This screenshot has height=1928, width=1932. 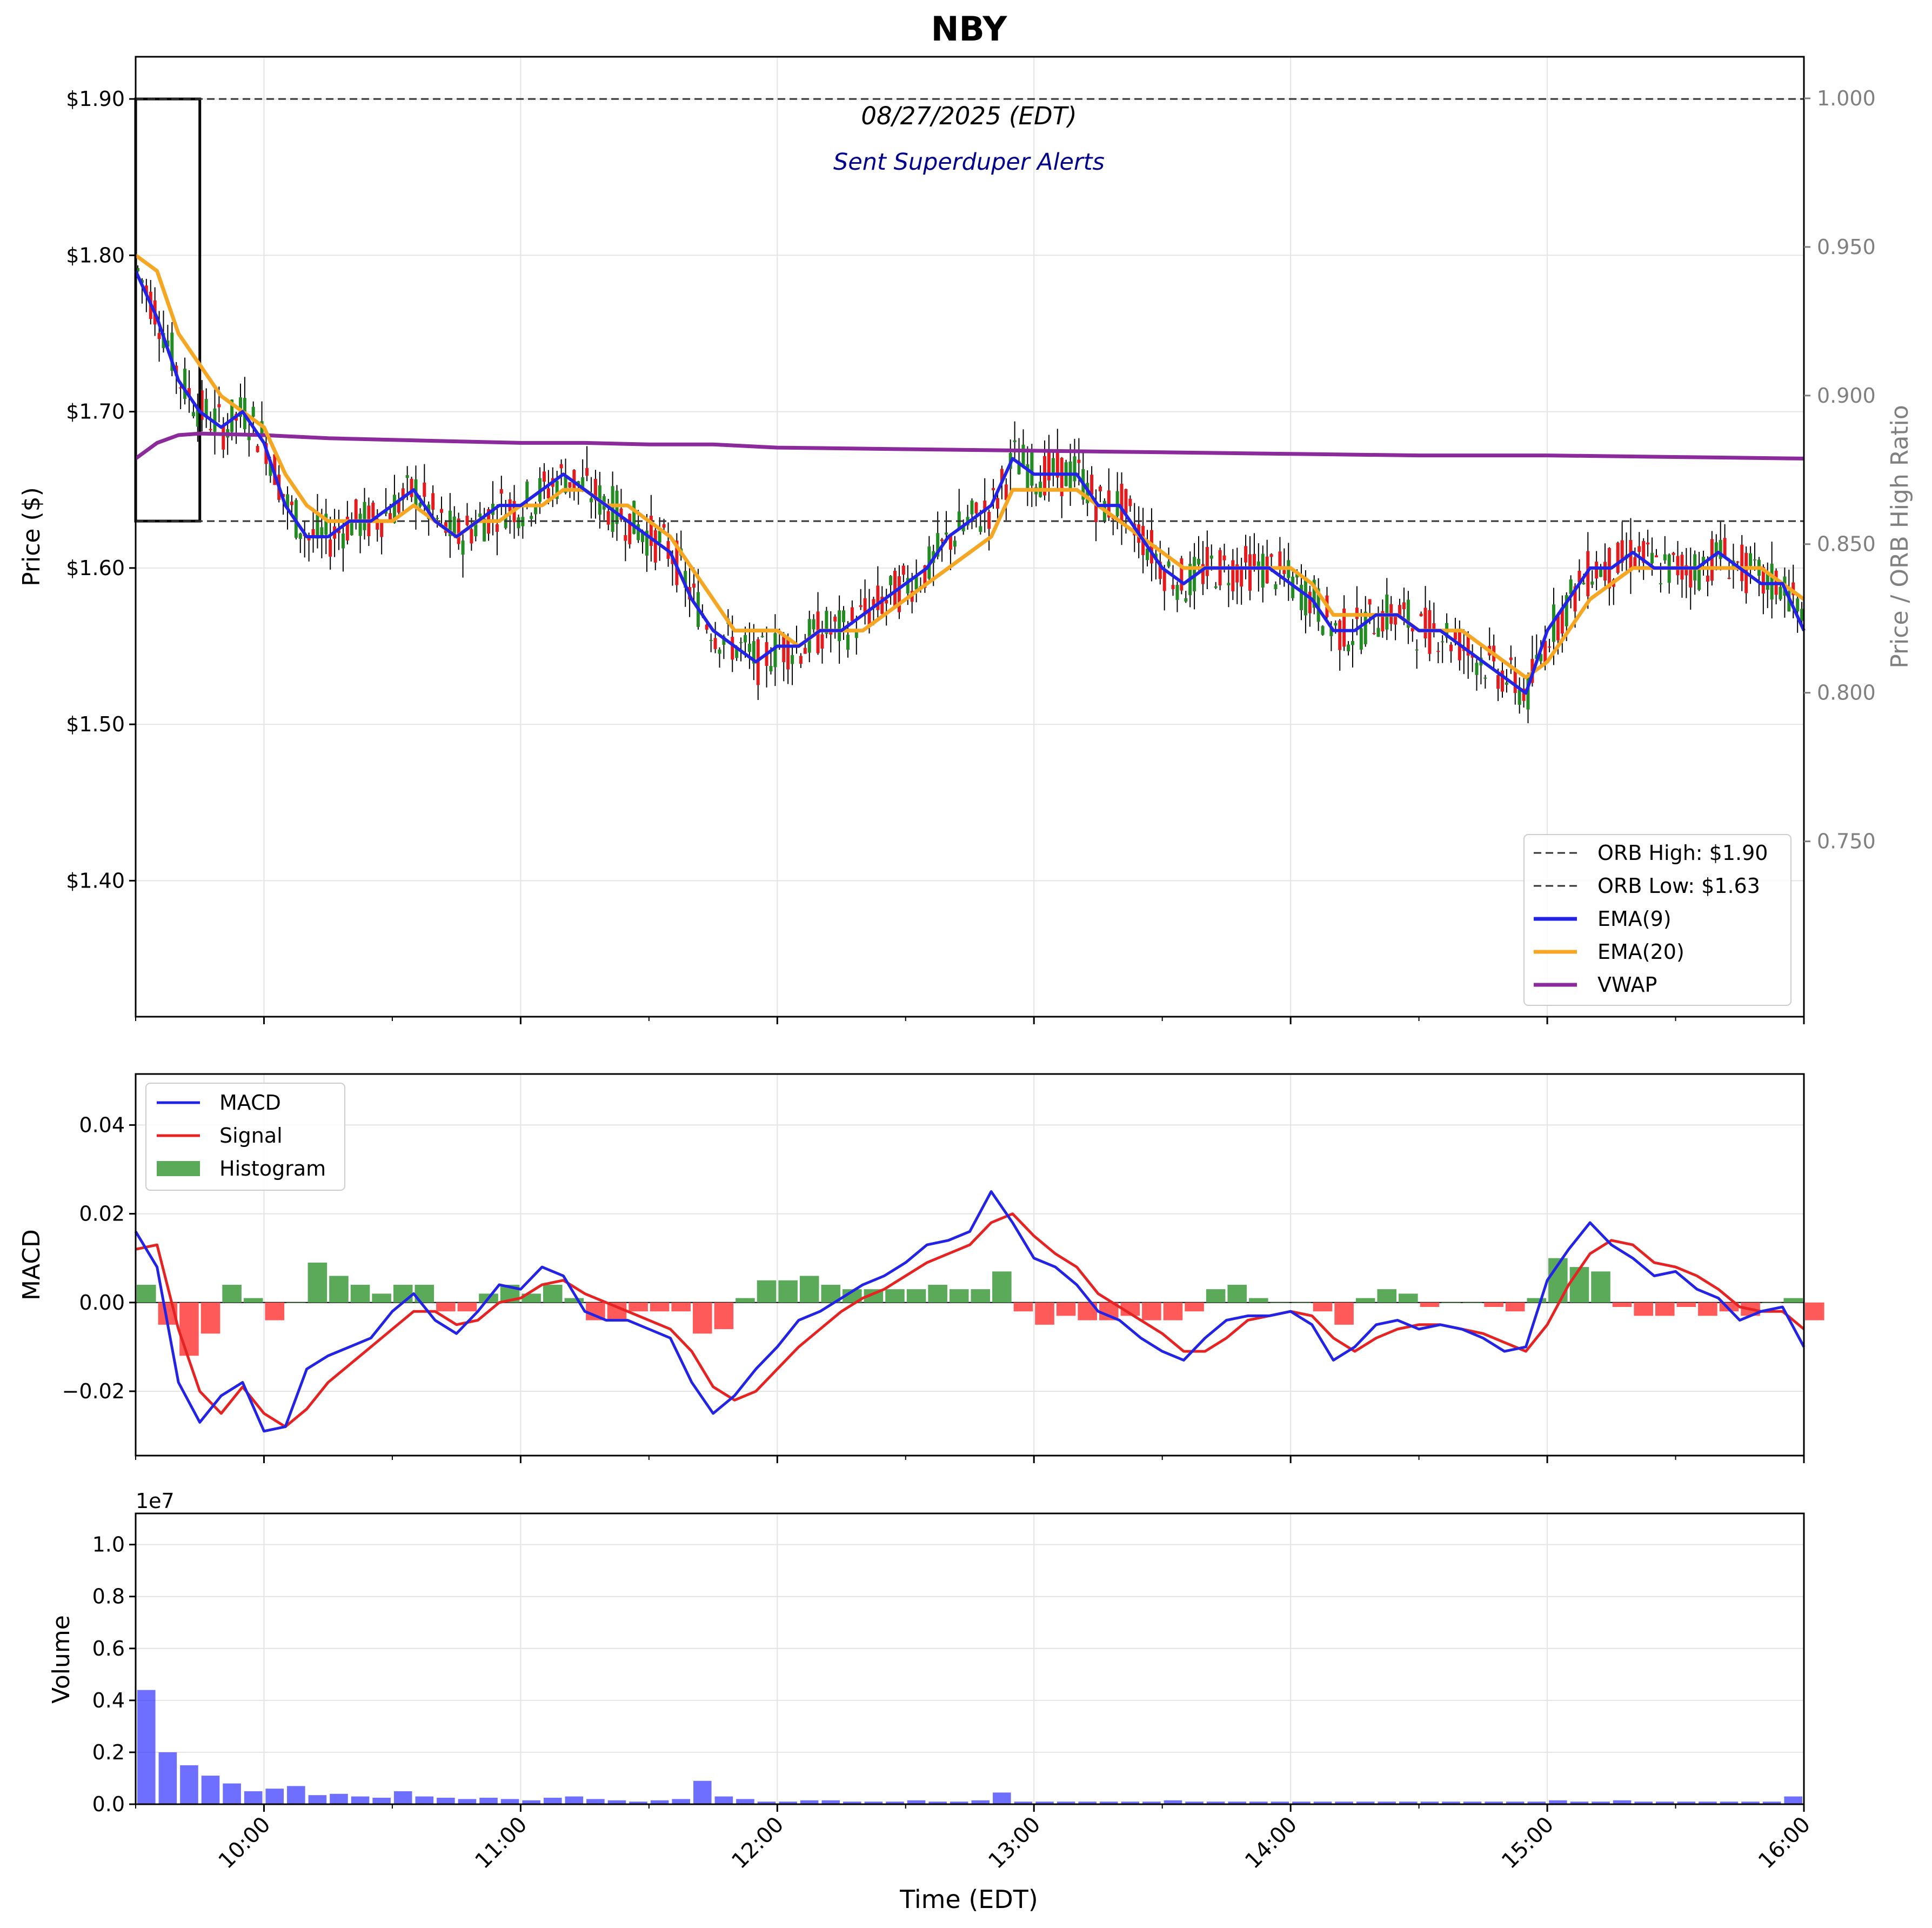 I want to click on volume-tick-label: 0.0, so click(x=108, y=1804).